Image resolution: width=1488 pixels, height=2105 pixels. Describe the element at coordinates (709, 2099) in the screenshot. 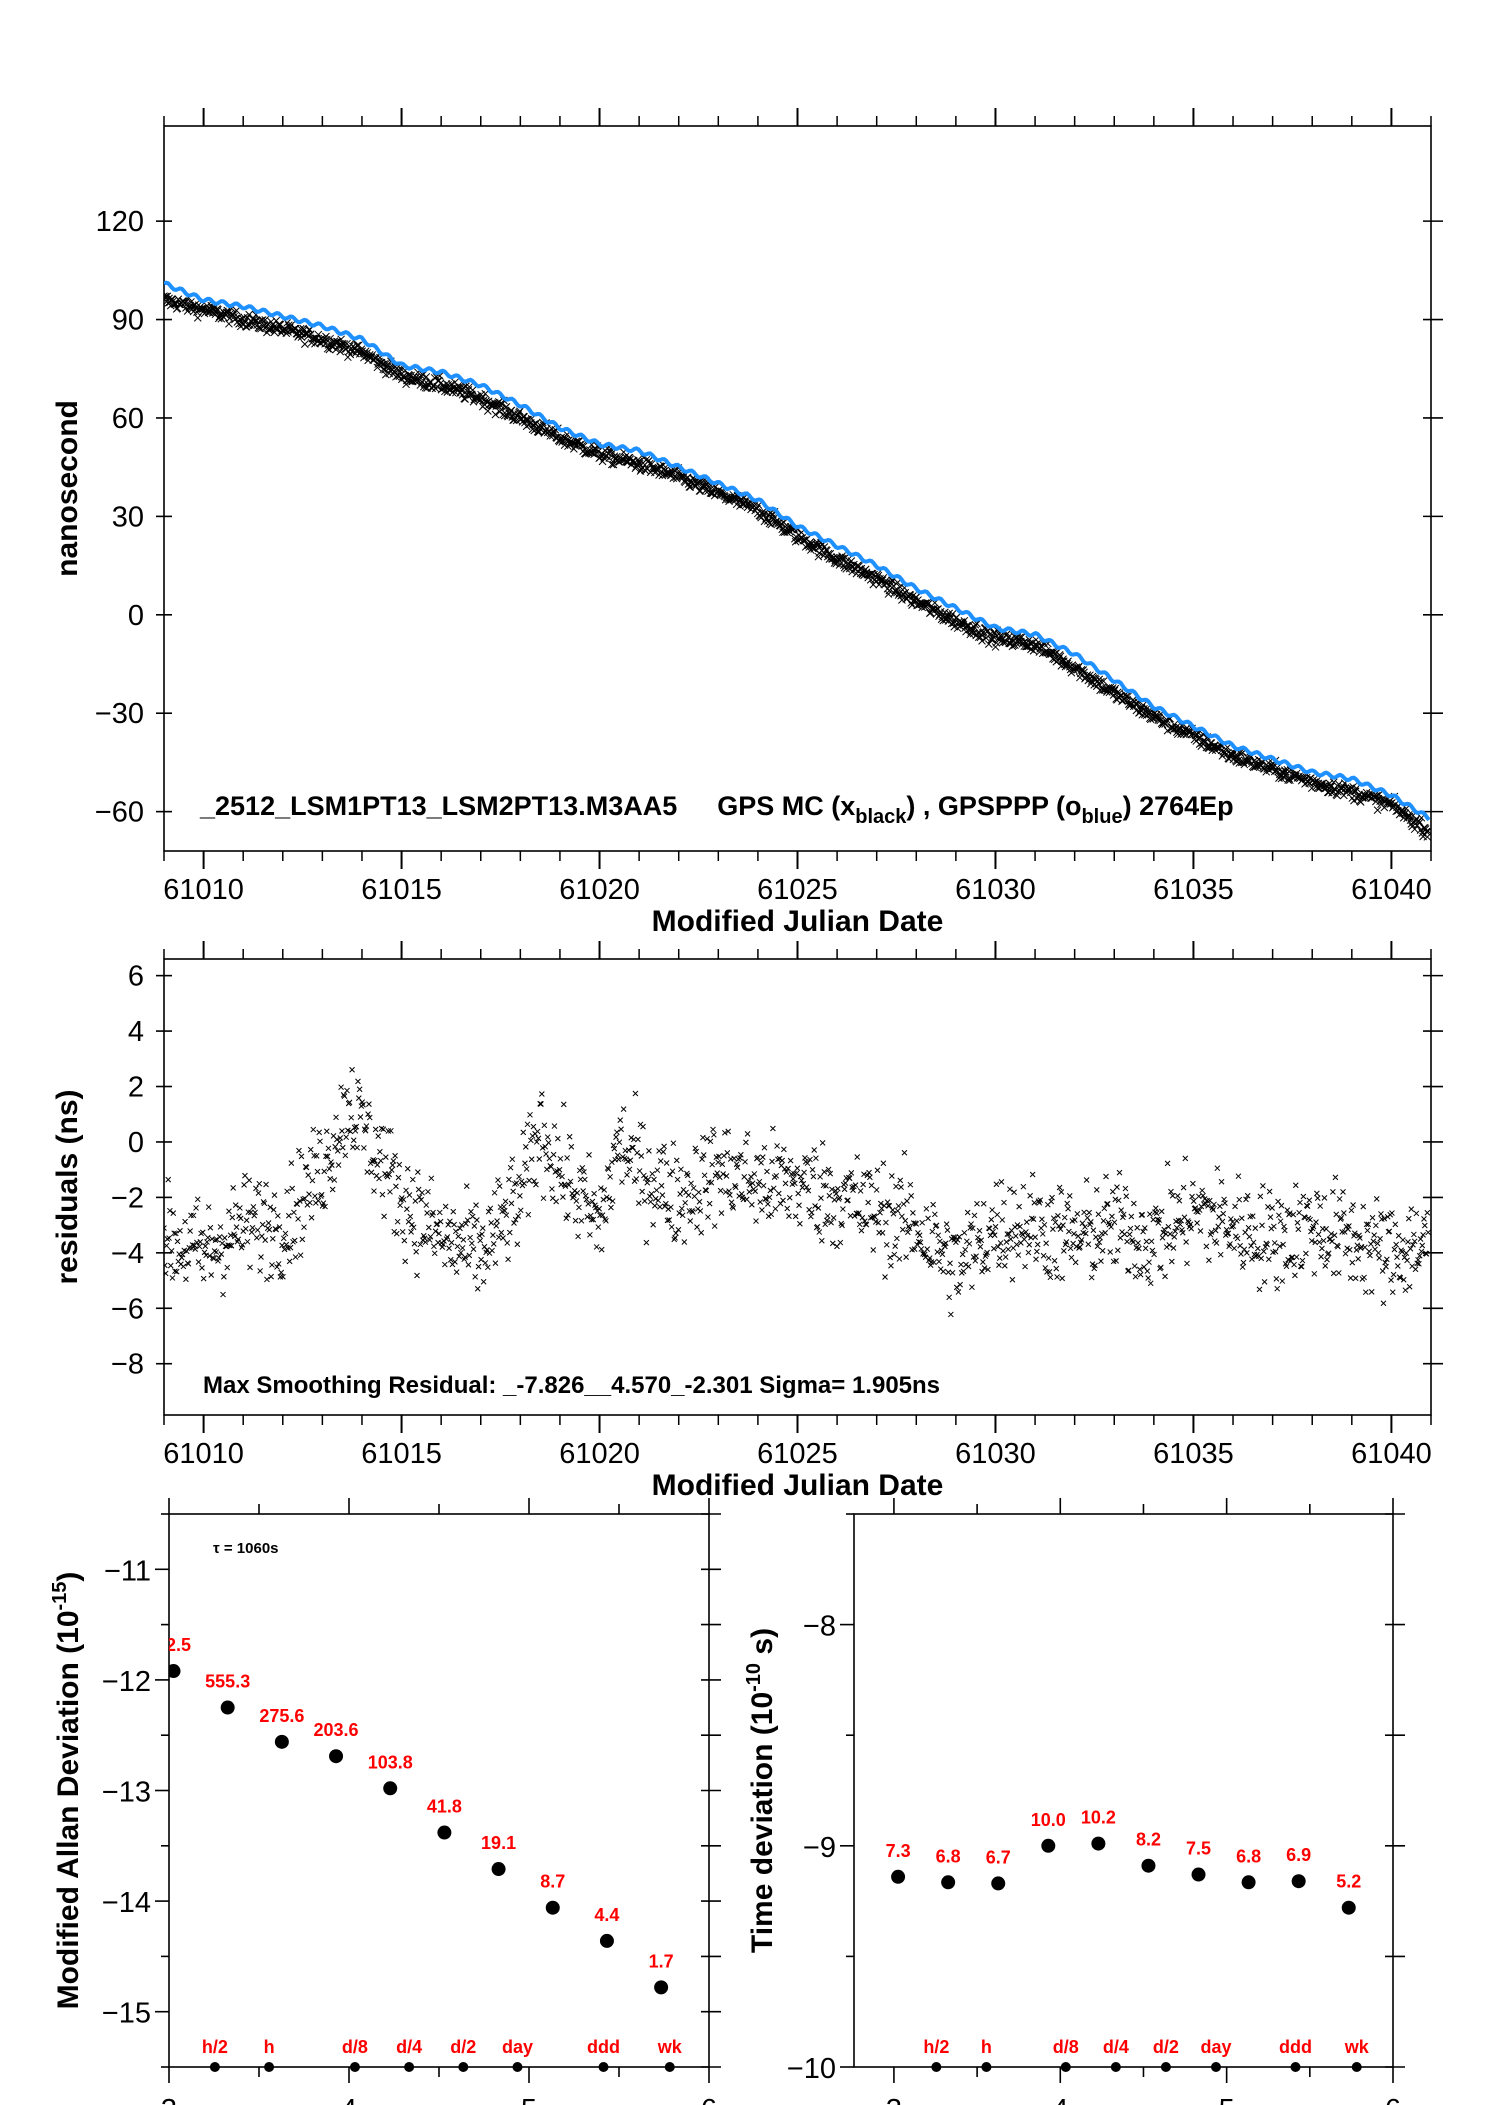

I see `x-tick-label: 6` at that location.